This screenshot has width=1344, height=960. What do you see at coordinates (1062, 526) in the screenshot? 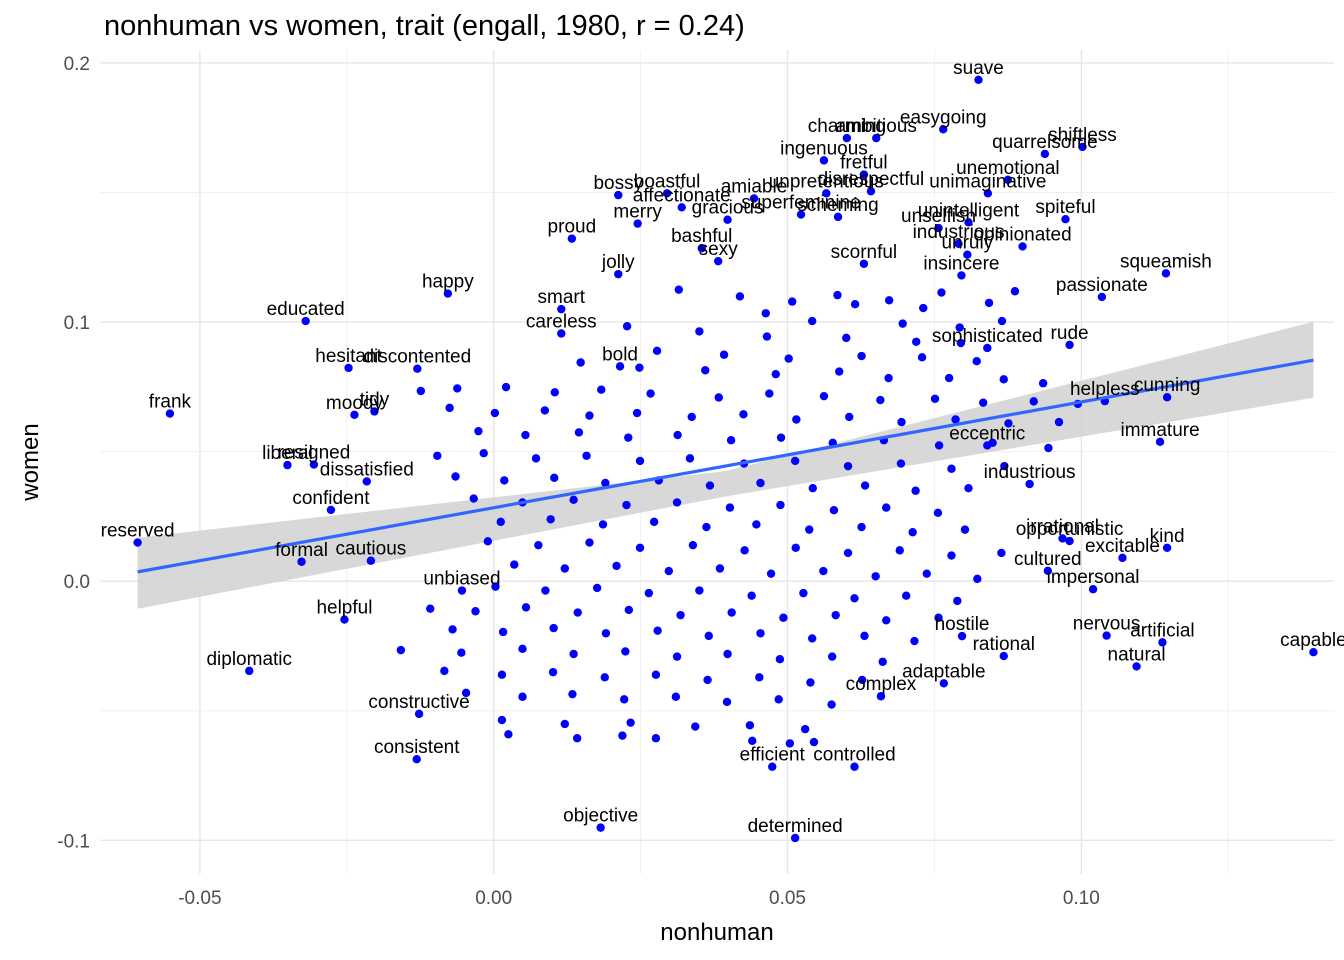
I see `point-label: irrational` at bounding box center [1062, 526].